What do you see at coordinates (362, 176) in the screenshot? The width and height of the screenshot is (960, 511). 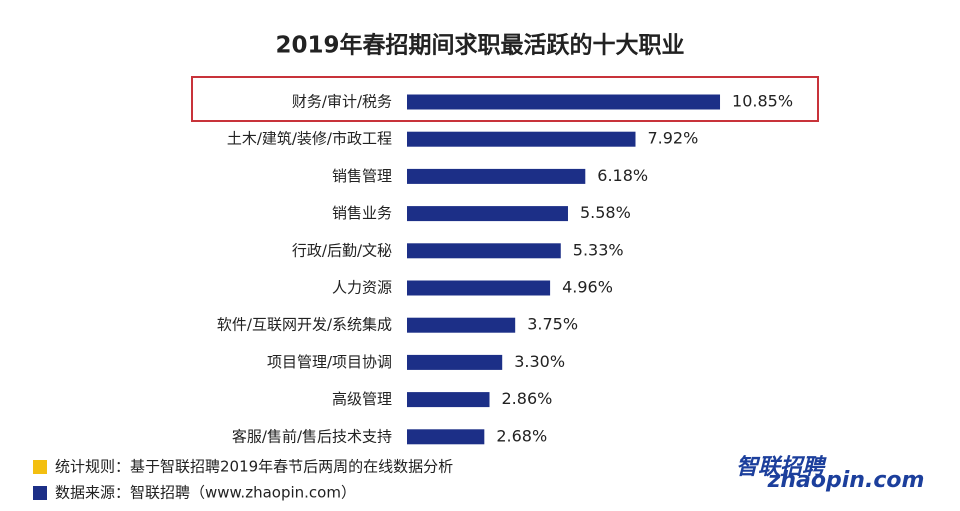 I see `category-label: 销售管理` at bounding box center [362, 176].